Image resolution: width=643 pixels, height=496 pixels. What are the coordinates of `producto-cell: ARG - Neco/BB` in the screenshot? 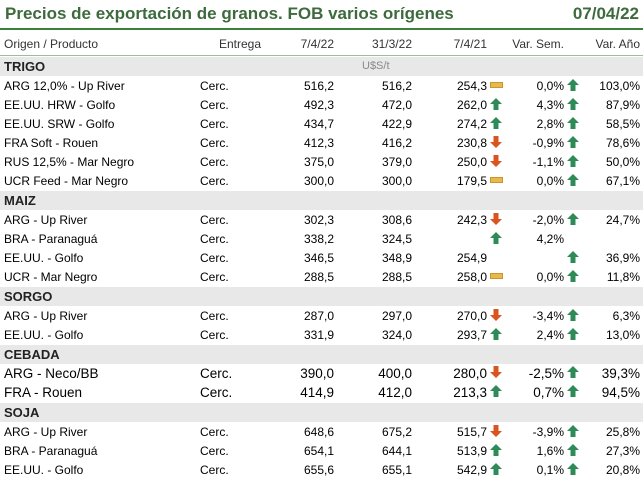 It's located at (51, 373).